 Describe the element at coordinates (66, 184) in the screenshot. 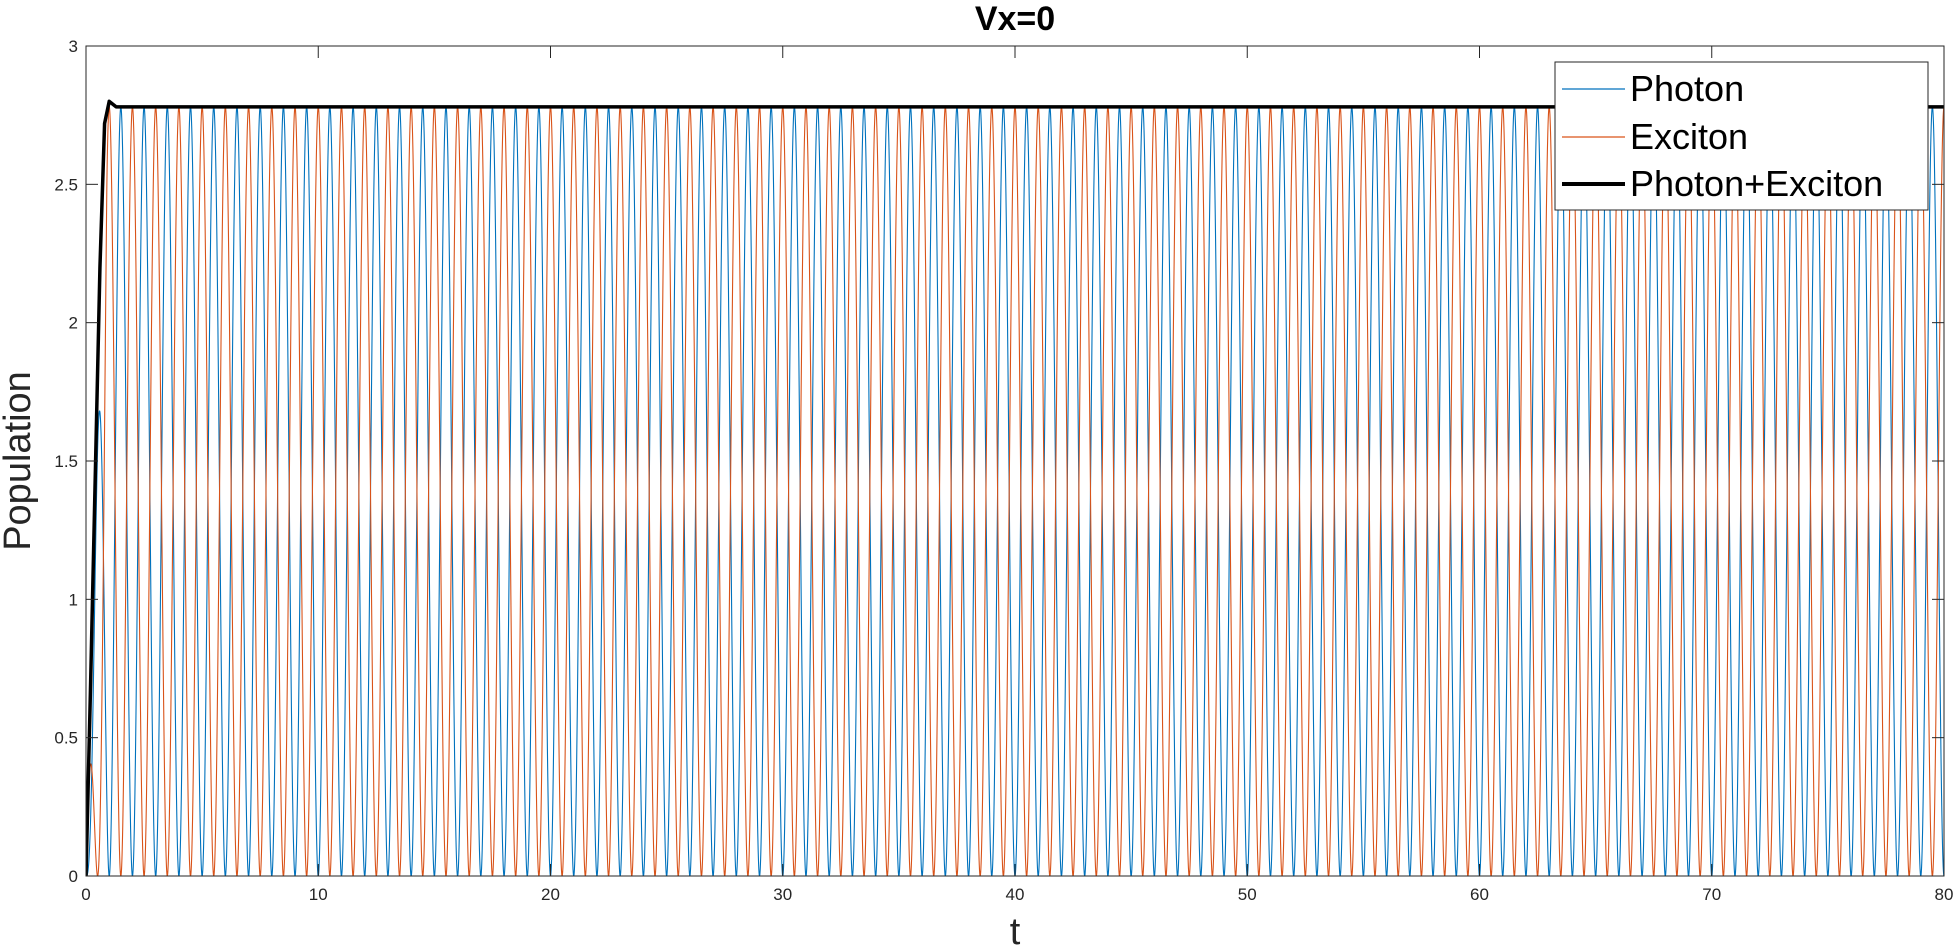

I see `y-tick-label: 2.5` at that location.